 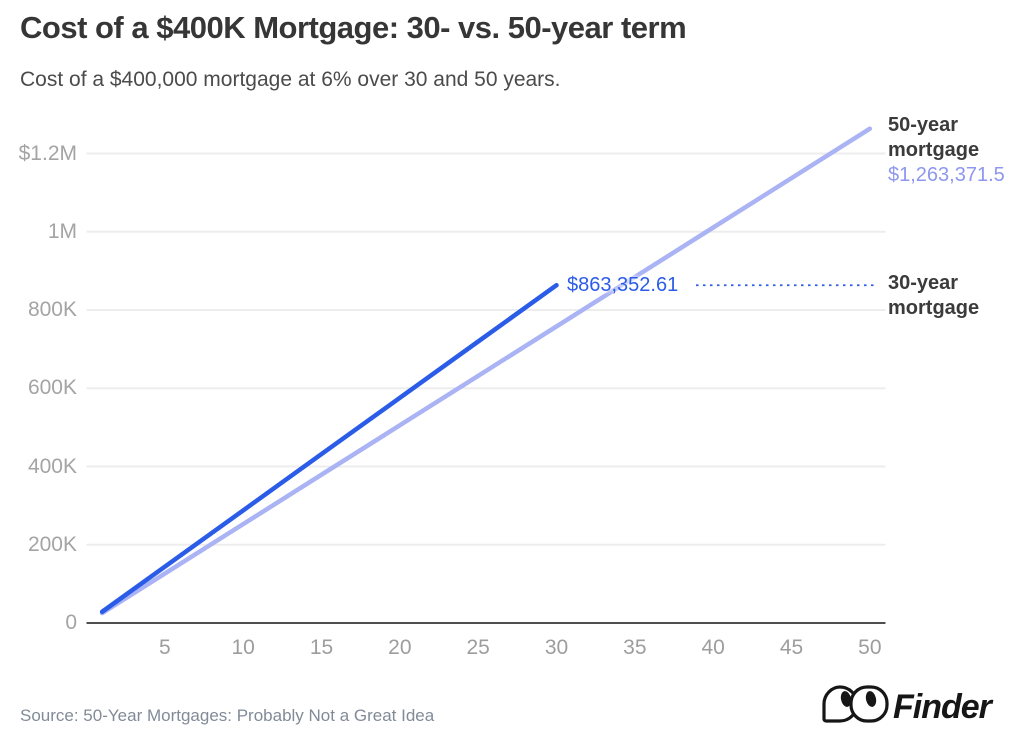 What do you see at coordinates (243, 647) in the screenshot?
I see `x-tick-label: 10` at bounding box center [243, 647].